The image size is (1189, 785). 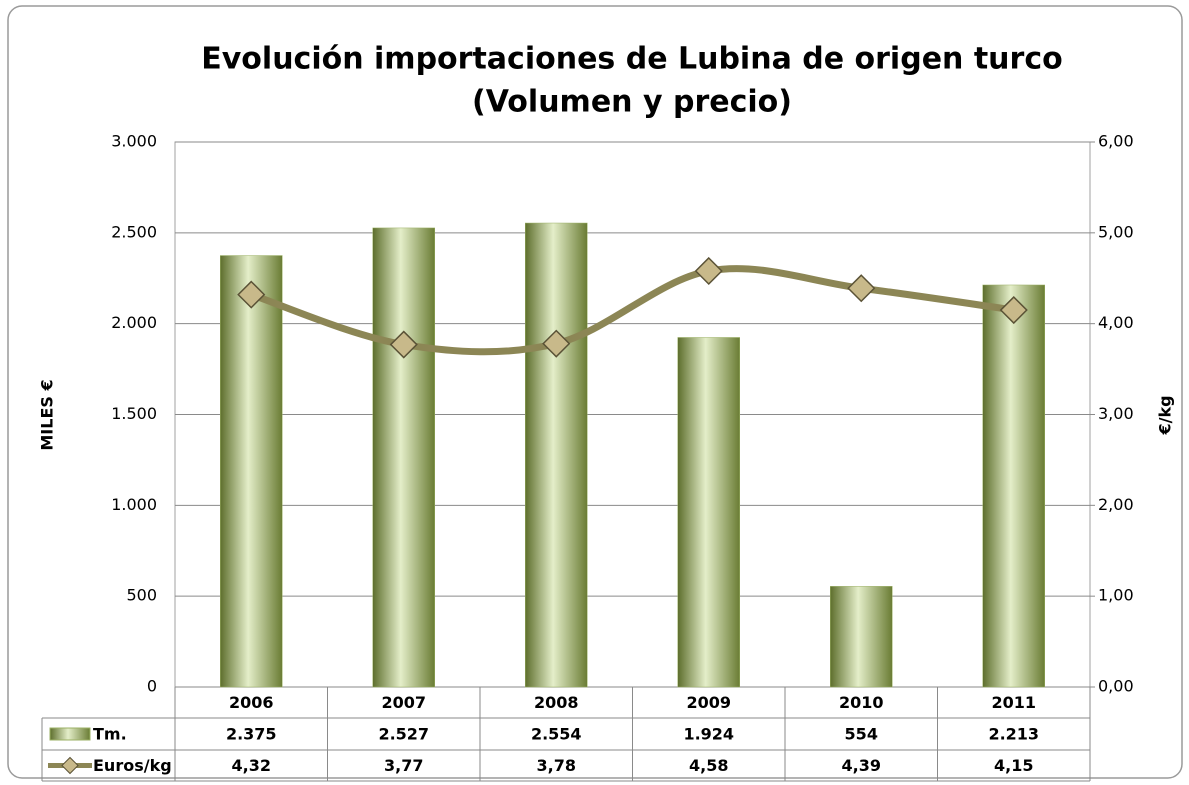 I want to click on table-value: 4,15, so click(x=1013, y=765).